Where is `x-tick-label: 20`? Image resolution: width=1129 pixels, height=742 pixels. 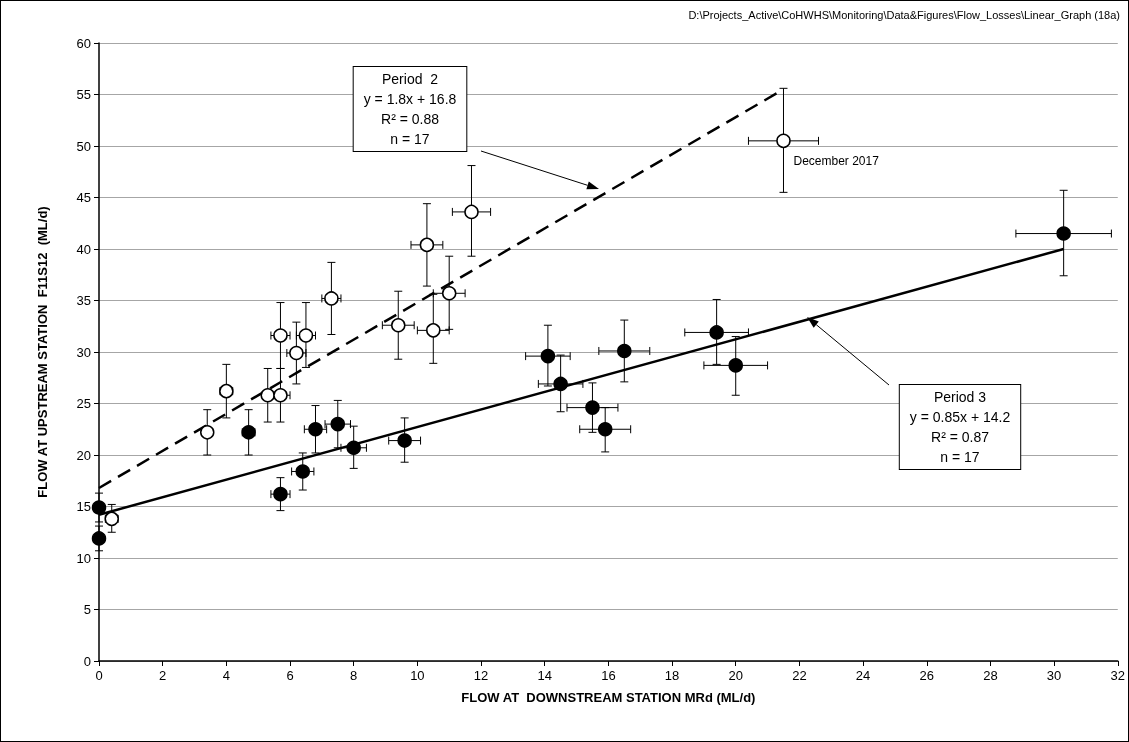 x-tick-label: 20 is located at coordinates (735, 675).